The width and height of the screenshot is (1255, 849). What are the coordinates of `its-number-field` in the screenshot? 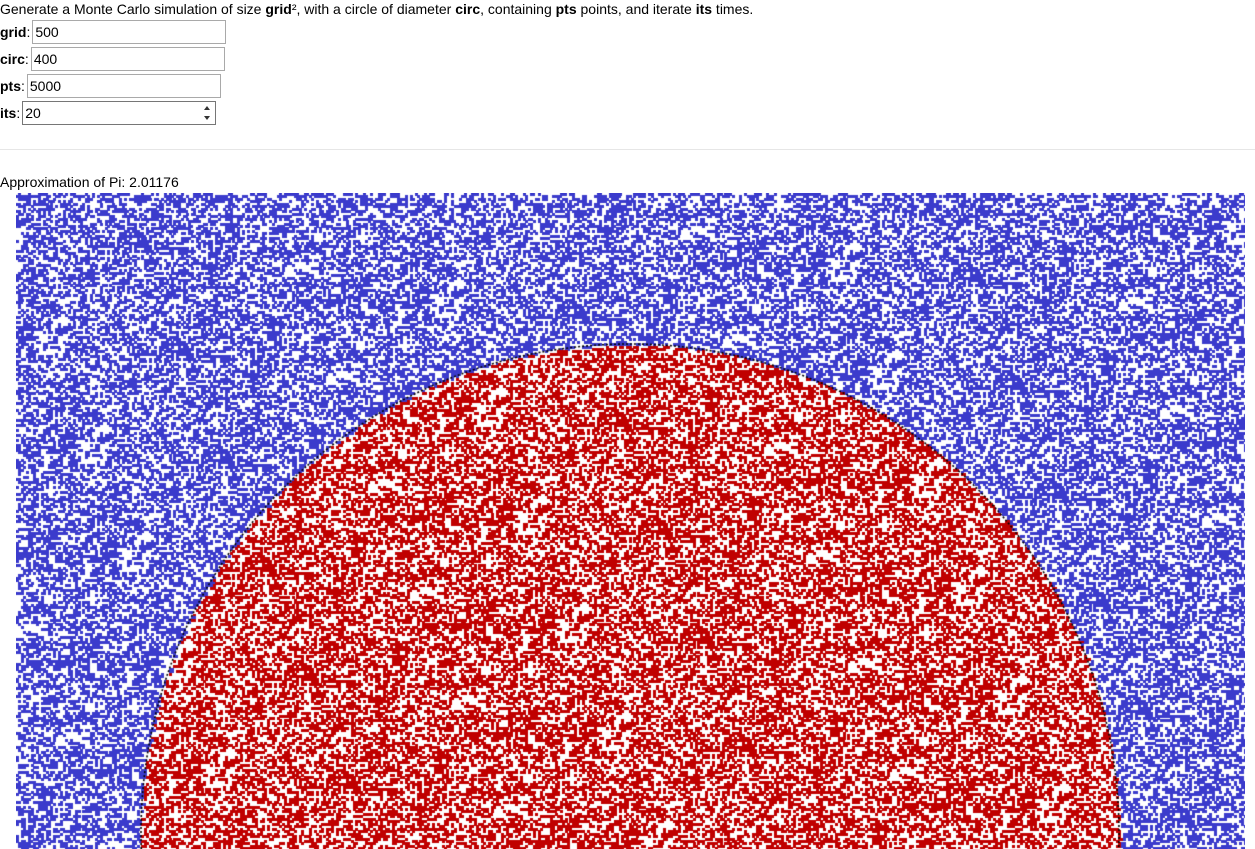 It's located at (119, 113).